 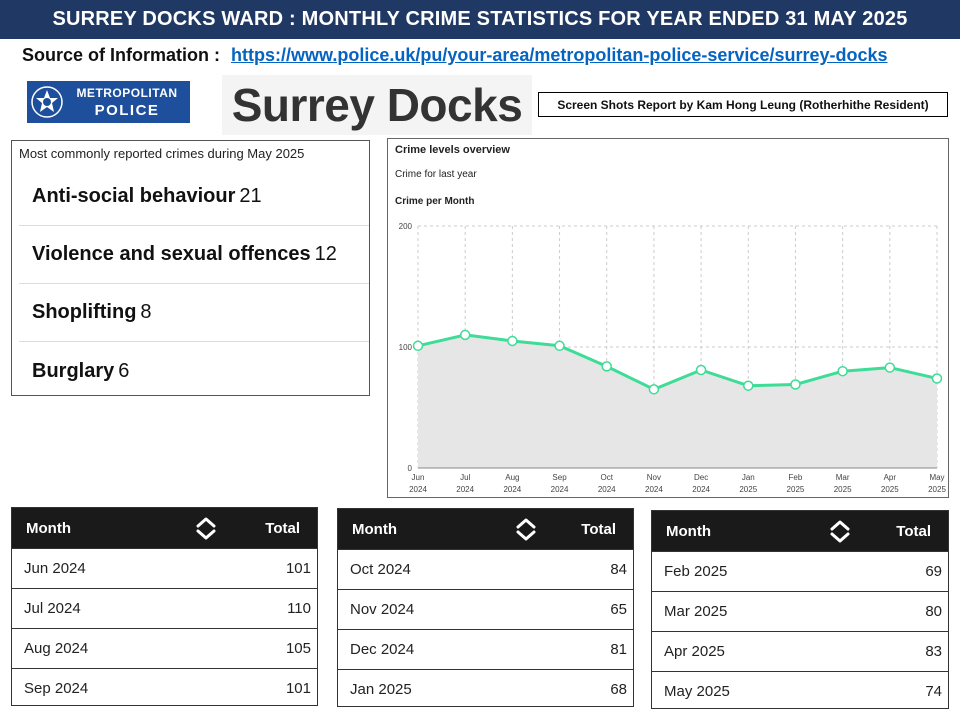 I want to click on table-row: Apr 2025 83, so click(x=800, y=651).